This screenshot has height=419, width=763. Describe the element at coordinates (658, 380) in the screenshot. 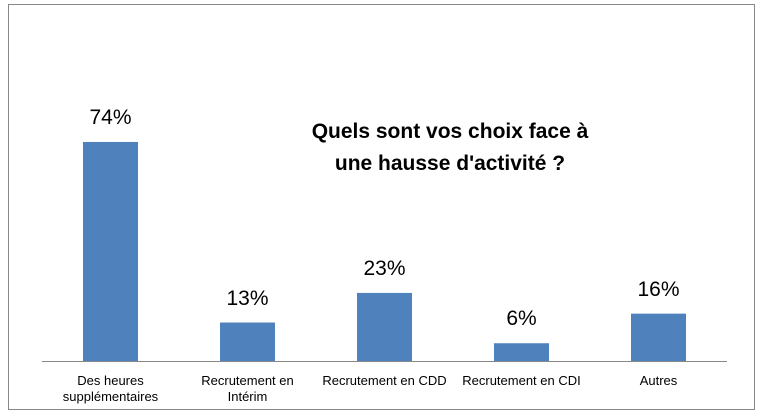

I see `x-tick-label: Autres` at that location.